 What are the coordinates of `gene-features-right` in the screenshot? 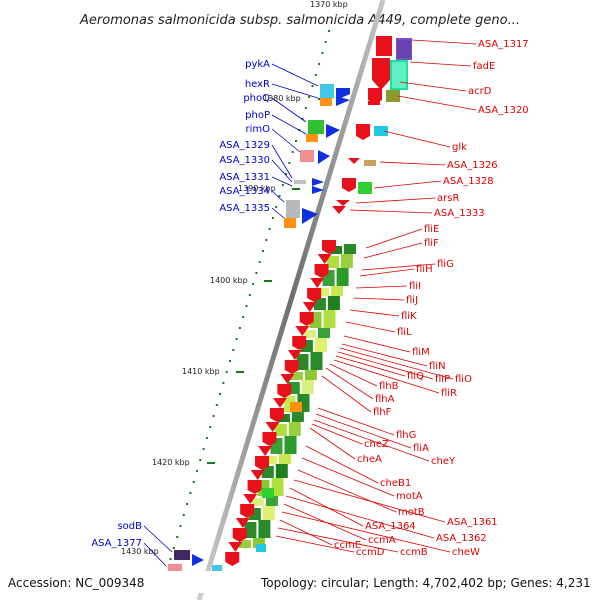 It's located at (372, 125).